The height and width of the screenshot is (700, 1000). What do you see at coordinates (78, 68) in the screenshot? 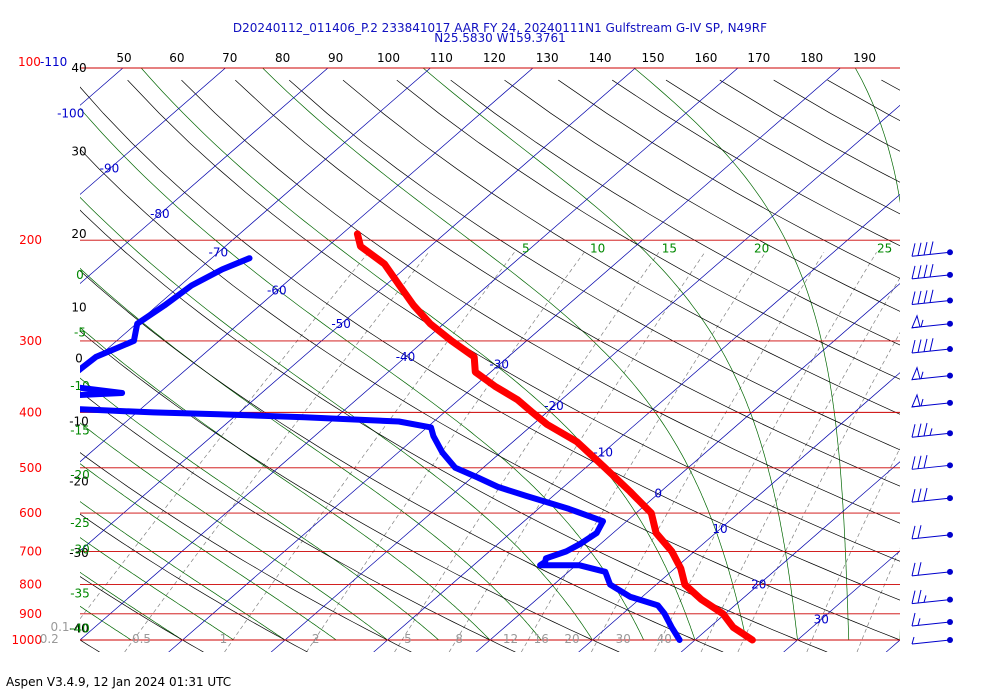
I see `left-temperature-label: 40` at bounding box center [78, 68].